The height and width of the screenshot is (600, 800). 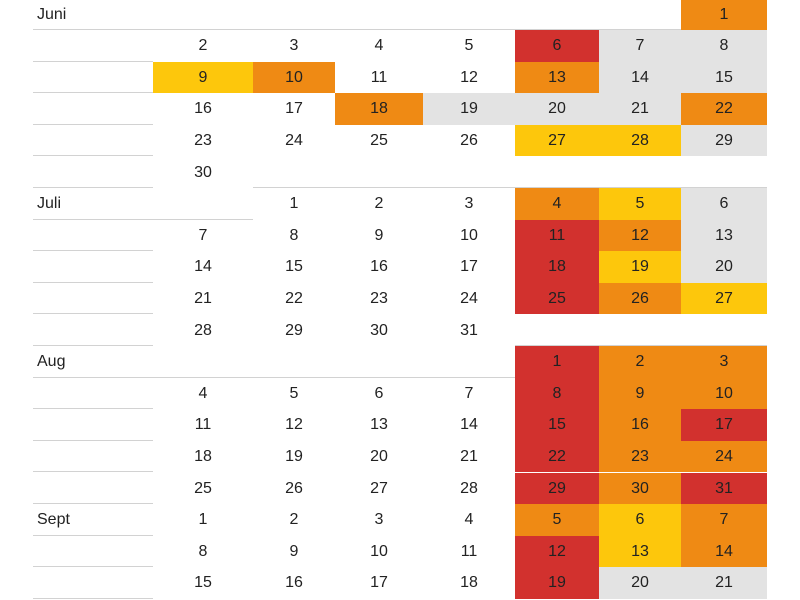 I want to click on month-label: Juni, so click(x=52, y=14).